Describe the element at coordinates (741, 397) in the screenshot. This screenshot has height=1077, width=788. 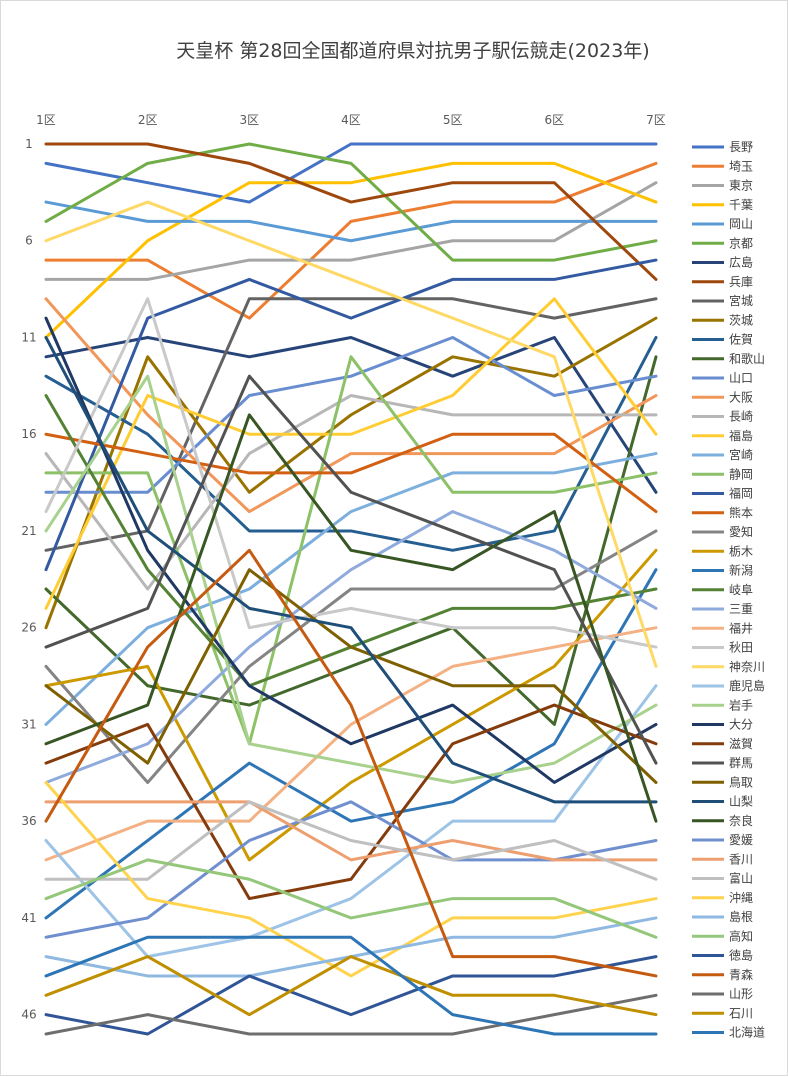
I see `legend-label: 大阪` at that location.